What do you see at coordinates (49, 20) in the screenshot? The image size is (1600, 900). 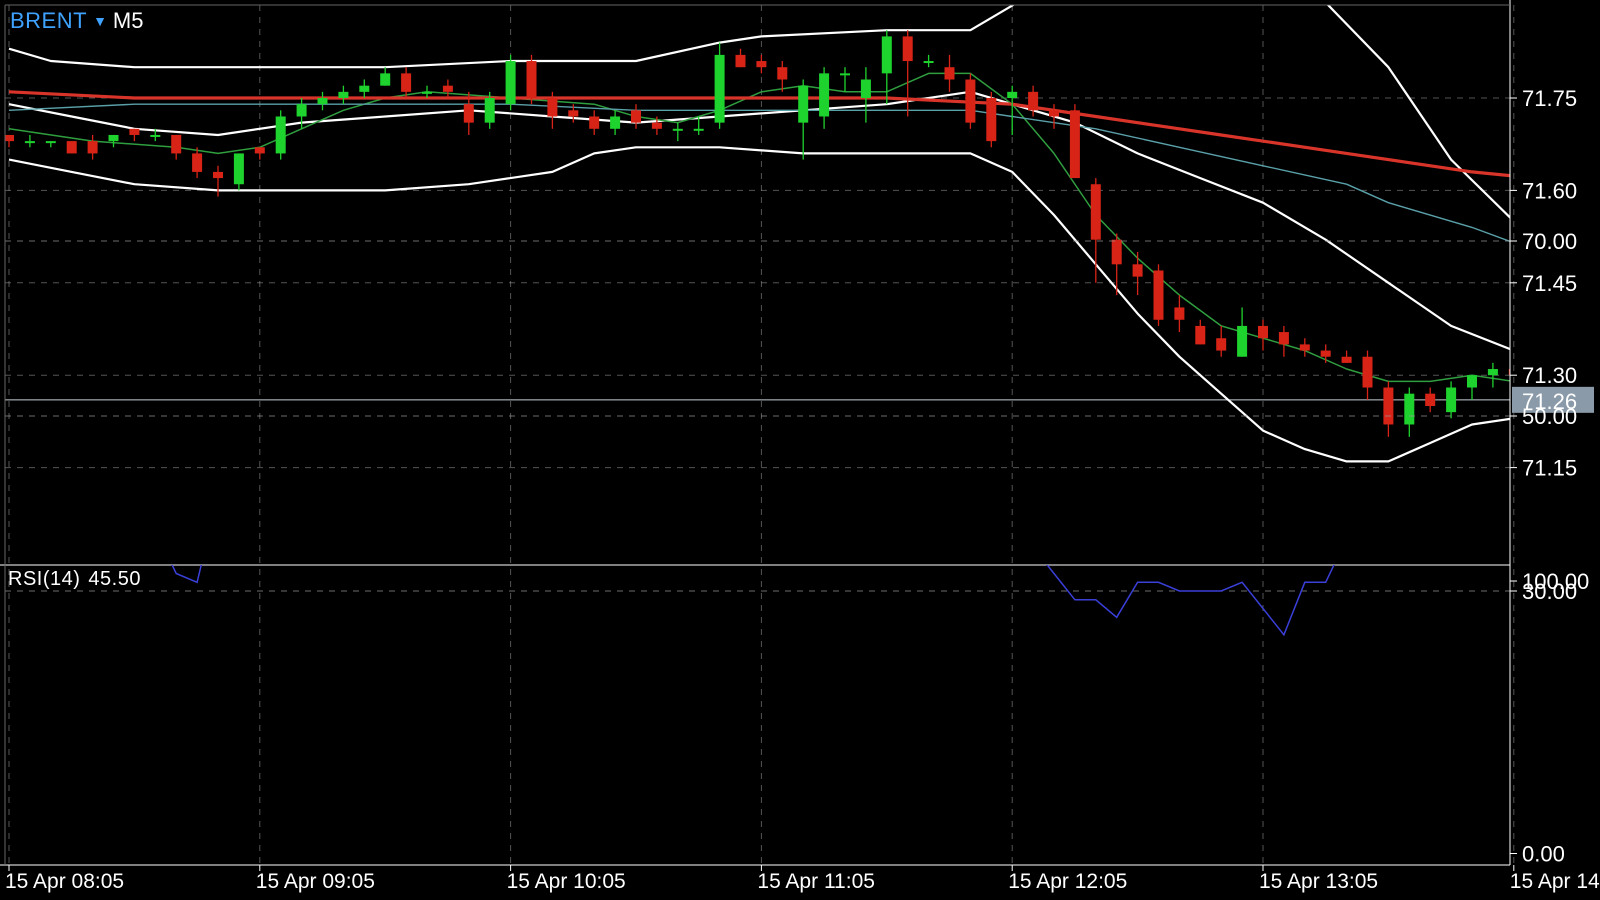 I see `symbol-label: BRENT` at bounding box center [49, 20].